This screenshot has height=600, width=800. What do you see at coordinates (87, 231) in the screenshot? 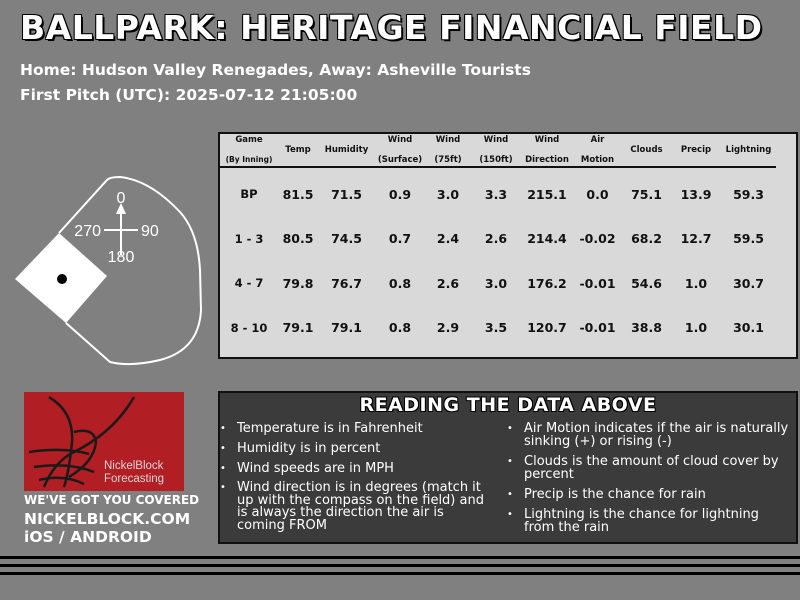
I see `compass-west: 270` at bounding box center [87, 231].